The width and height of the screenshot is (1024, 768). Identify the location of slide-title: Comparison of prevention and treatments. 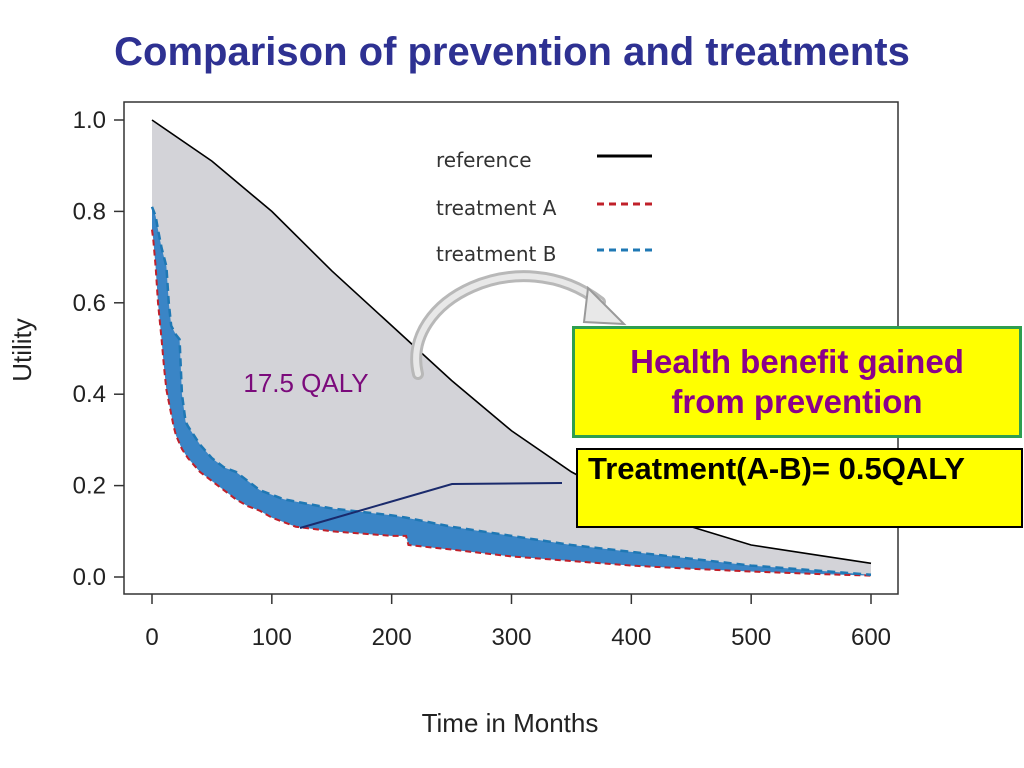
(512, 52).